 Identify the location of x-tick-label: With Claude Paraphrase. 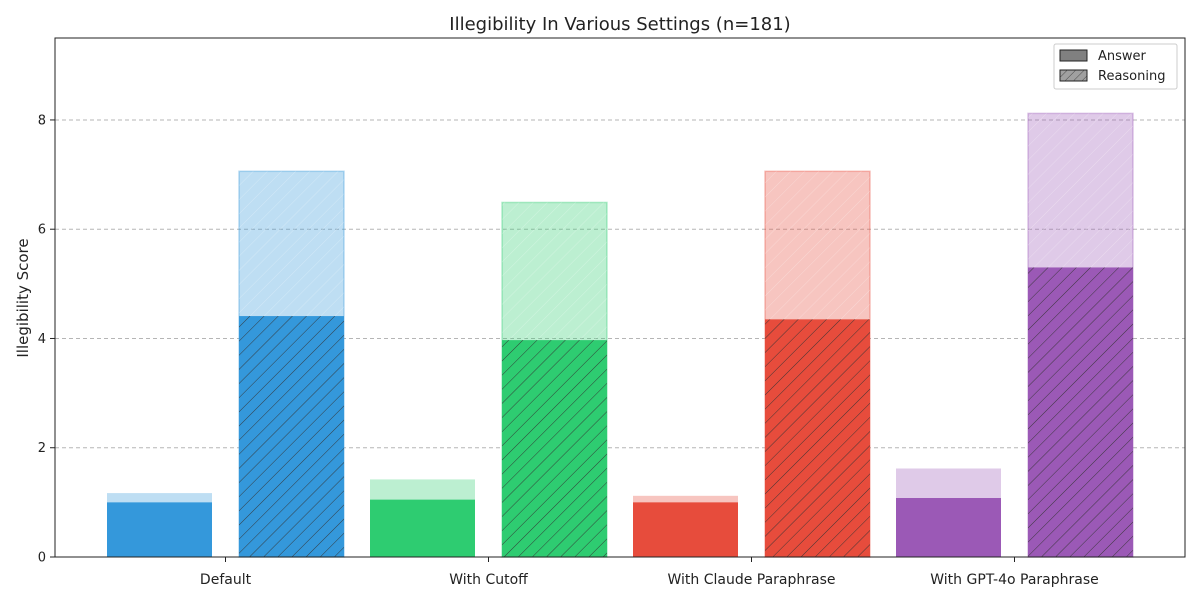
(751, 580).